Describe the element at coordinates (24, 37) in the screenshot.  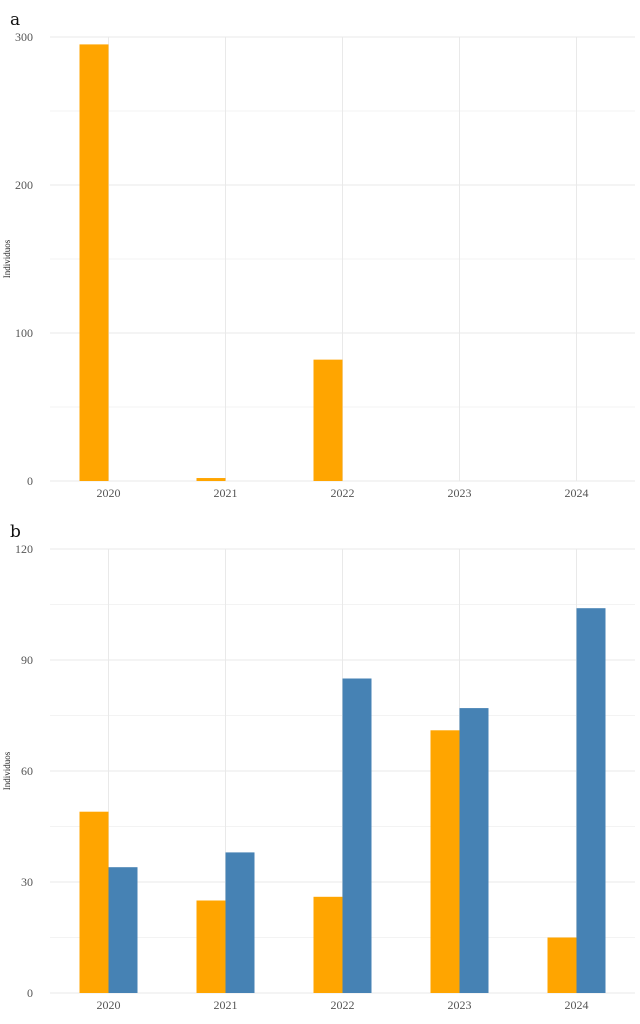
I see `y-tick-label: 300` at that location.